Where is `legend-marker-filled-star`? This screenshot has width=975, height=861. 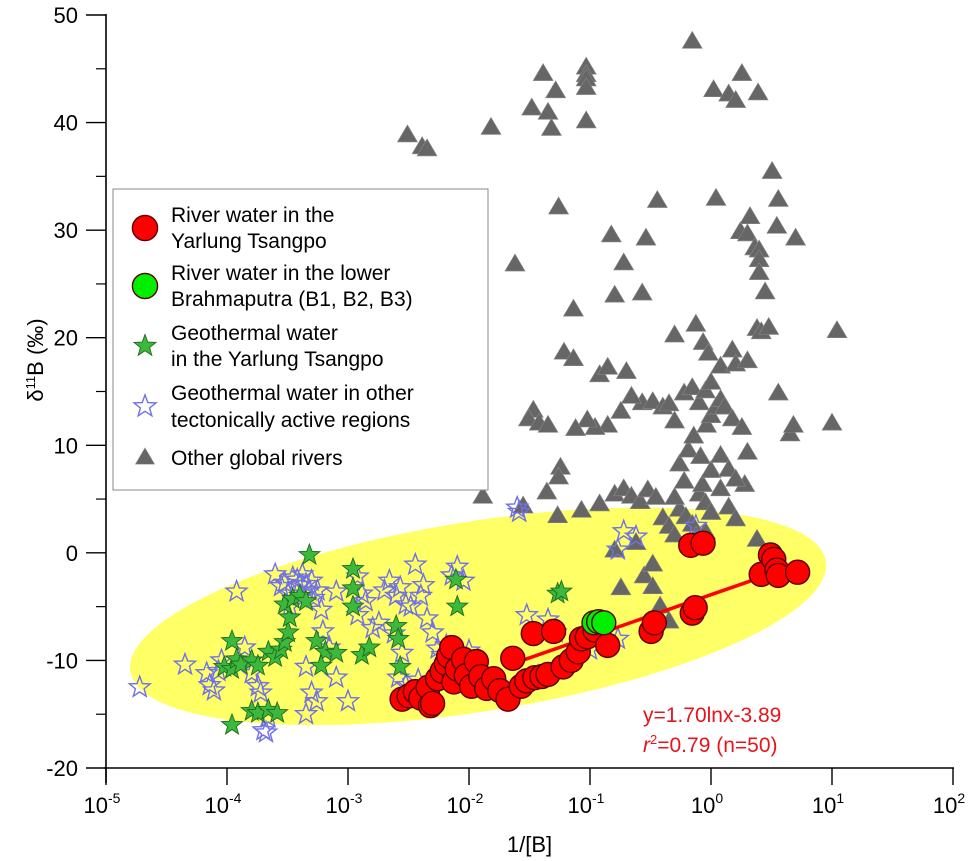
legend-marker-filled-star is located at coordinates (145, 345).